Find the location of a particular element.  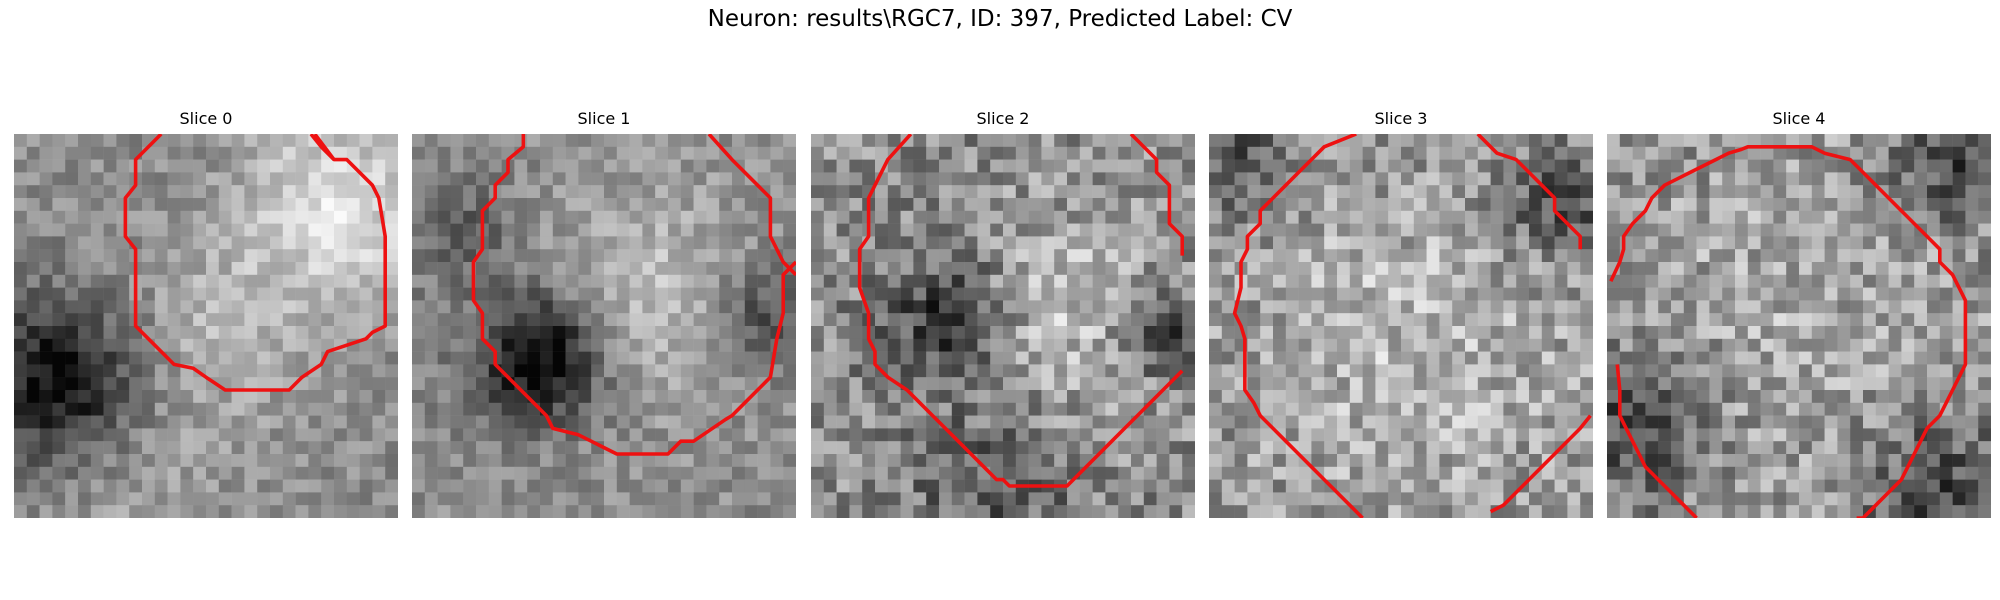

segmentation-contour-3b is located at coordinates (1529, 192).